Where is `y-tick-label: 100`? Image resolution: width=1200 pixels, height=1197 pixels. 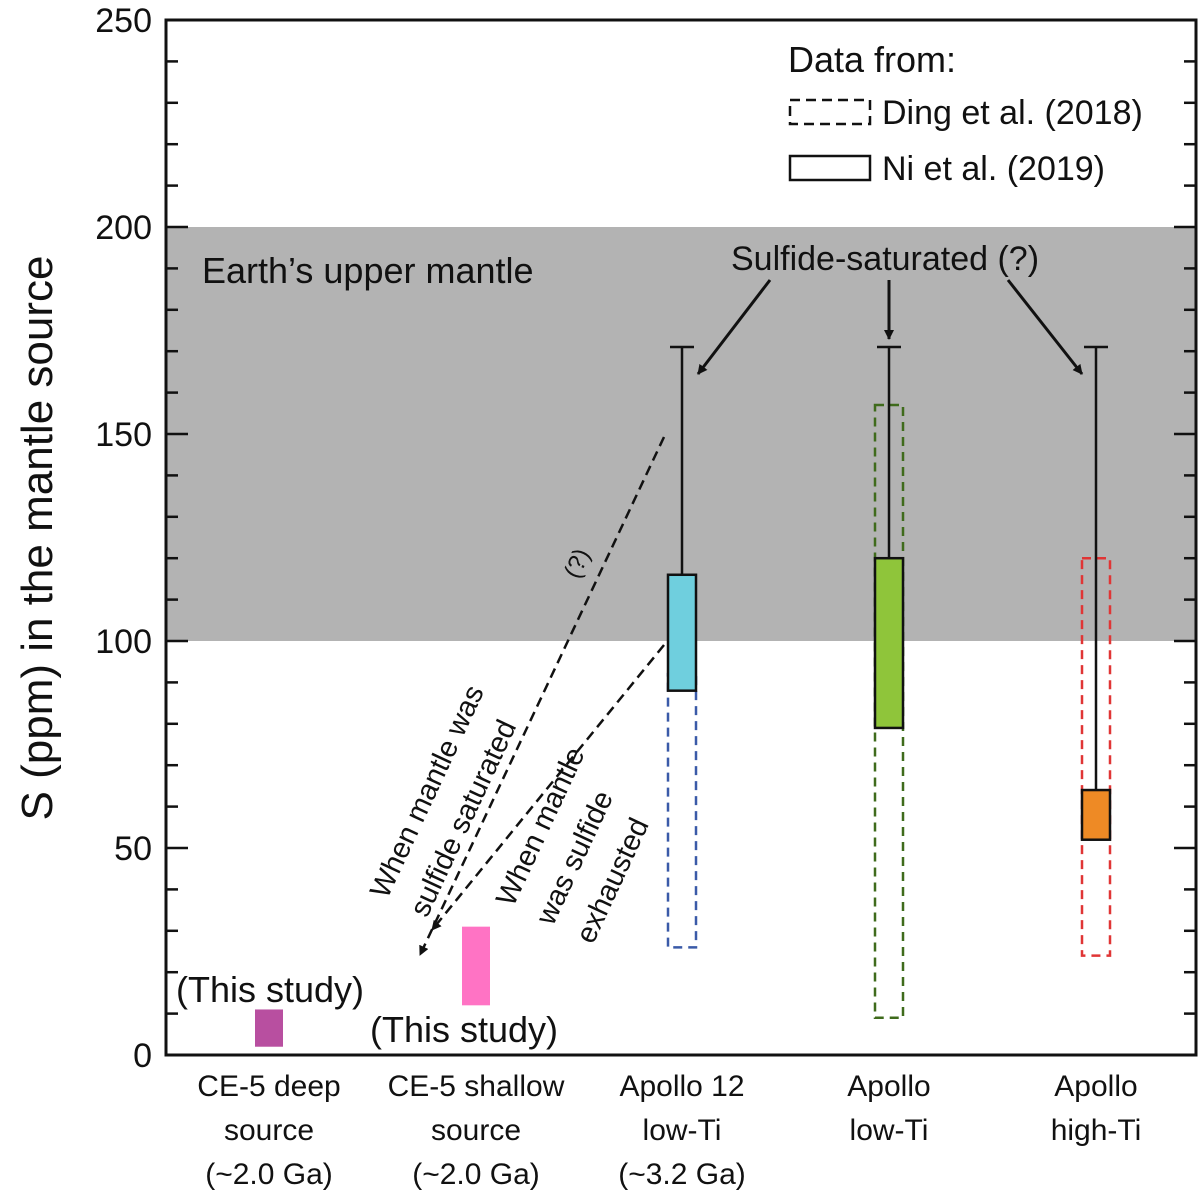
y-tick-label: 100 is located at coordinates (123, 642).